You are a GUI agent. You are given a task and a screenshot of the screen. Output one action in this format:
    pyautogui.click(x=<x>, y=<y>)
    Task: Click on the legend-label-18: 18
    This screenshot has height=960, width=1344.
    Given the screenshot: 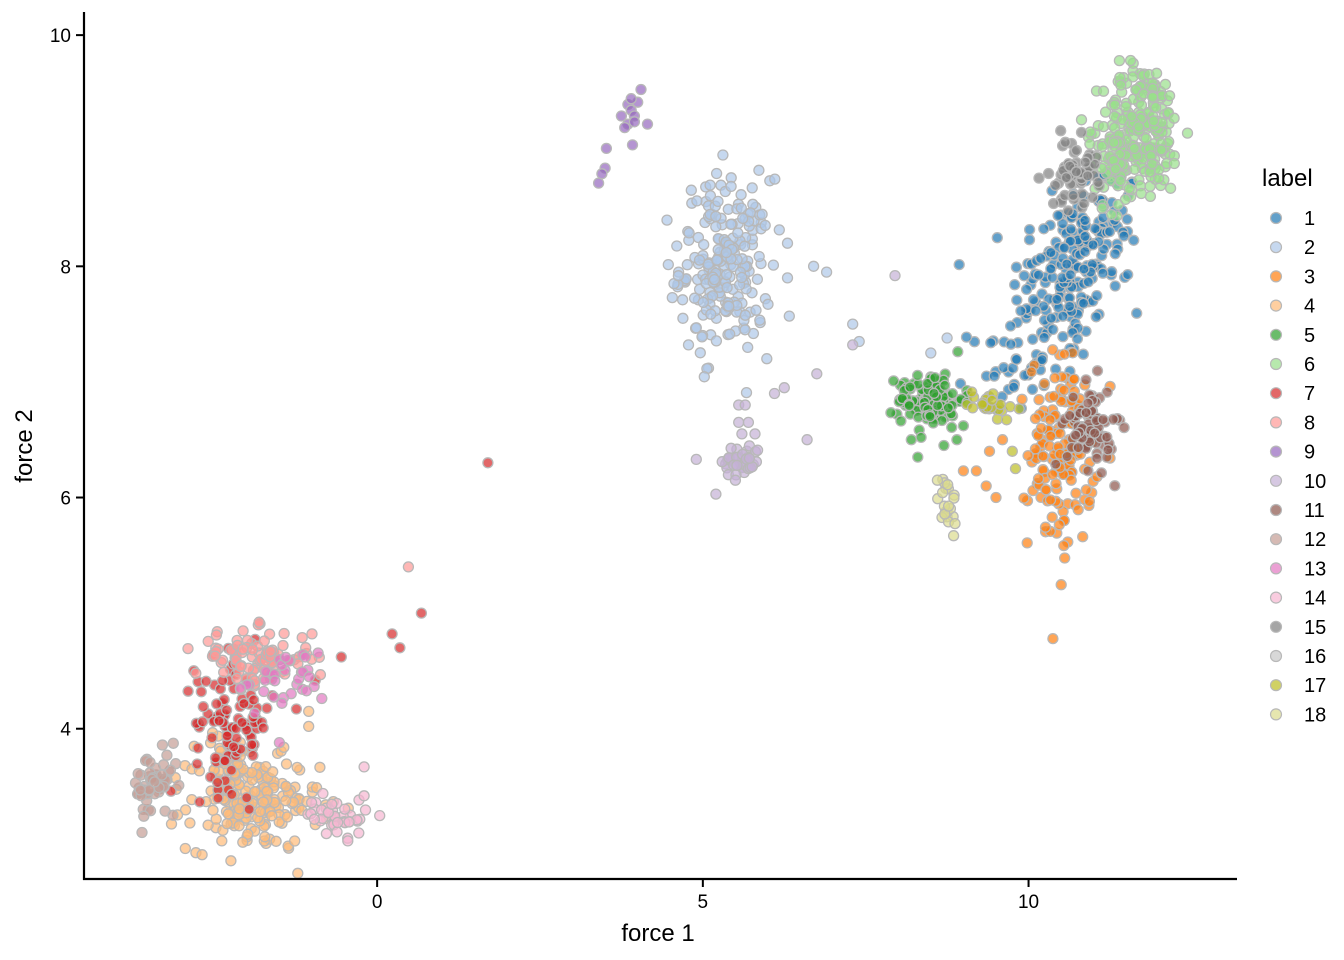 What is the action you would take?
    pyautogui.click(x=1315, y=715)
    